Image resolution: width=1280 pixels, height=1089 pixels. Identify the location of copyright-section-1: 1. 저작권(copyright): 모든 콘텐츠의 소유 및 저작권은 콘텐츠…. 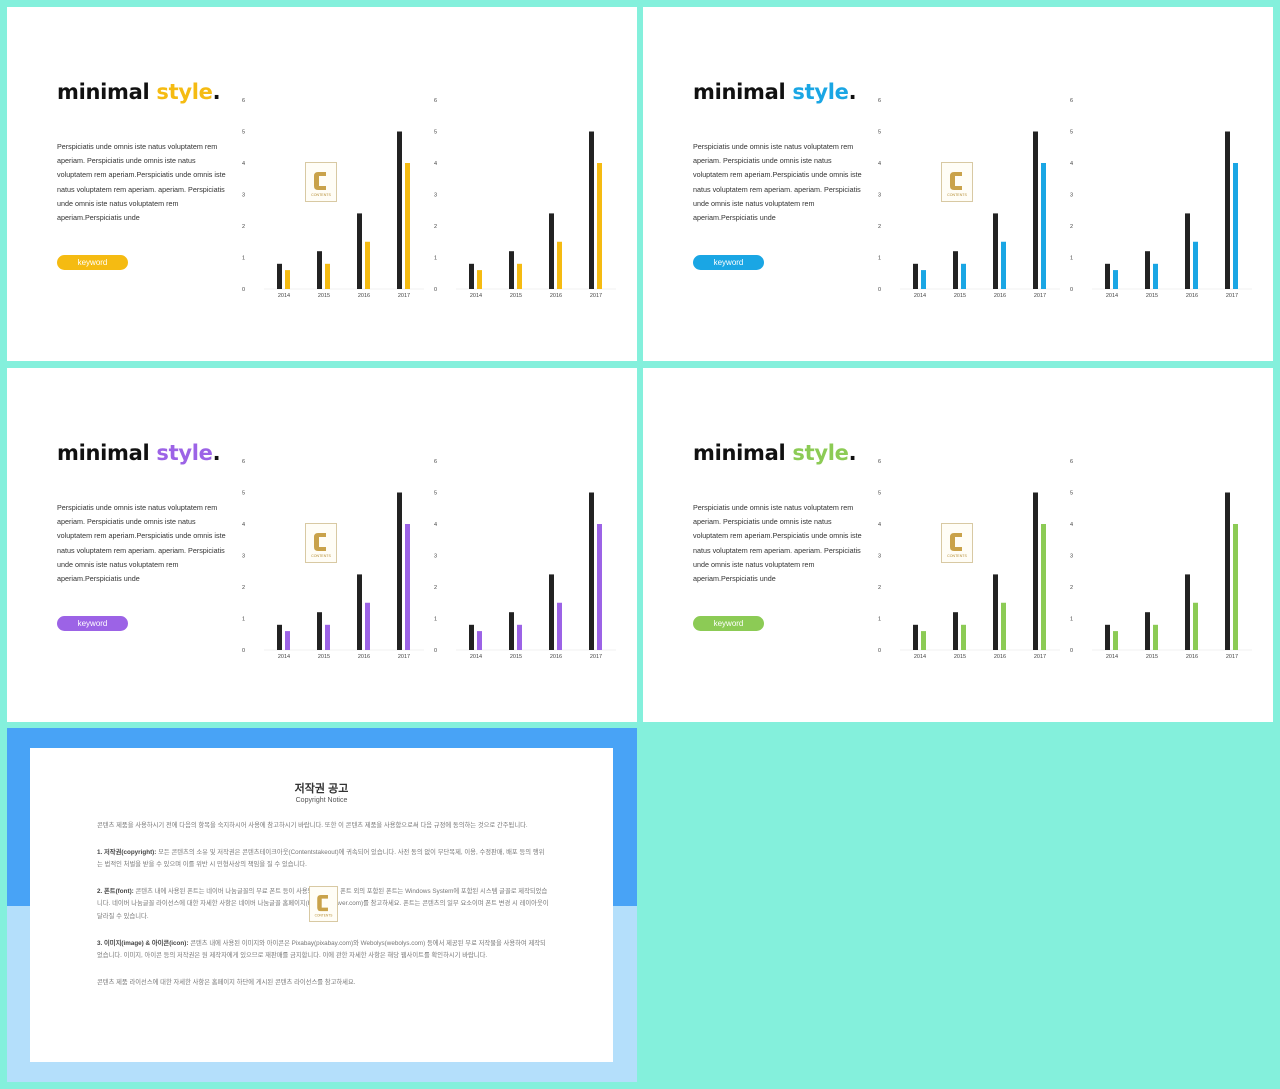
(321, 858).